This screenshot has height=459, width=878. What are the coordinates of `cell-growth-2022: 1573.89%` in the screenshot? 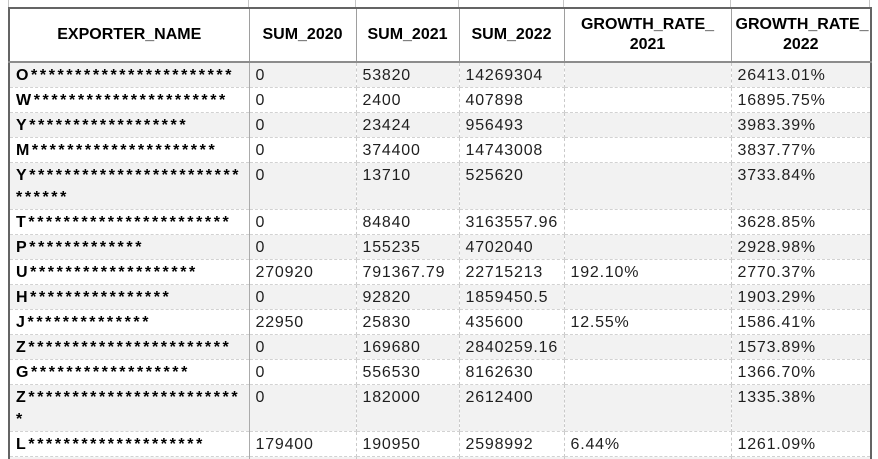 It's located at (801, 347).